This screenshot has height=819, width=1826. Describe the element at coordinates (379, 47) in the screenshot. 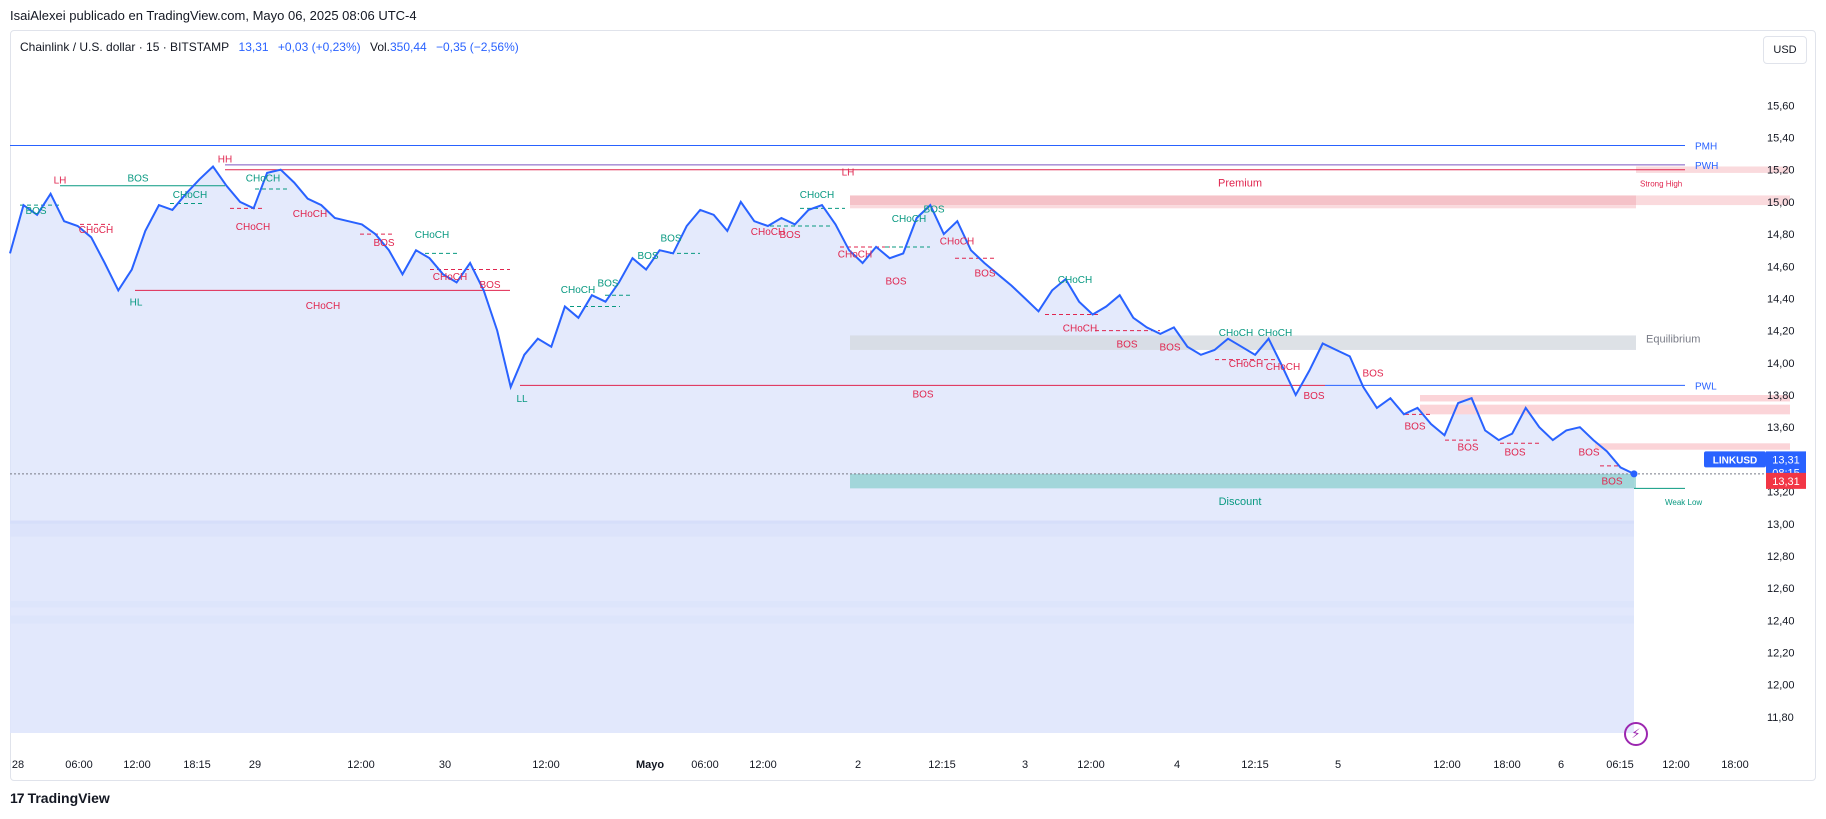

I see `legend-vol-label: Vol.` at that location.